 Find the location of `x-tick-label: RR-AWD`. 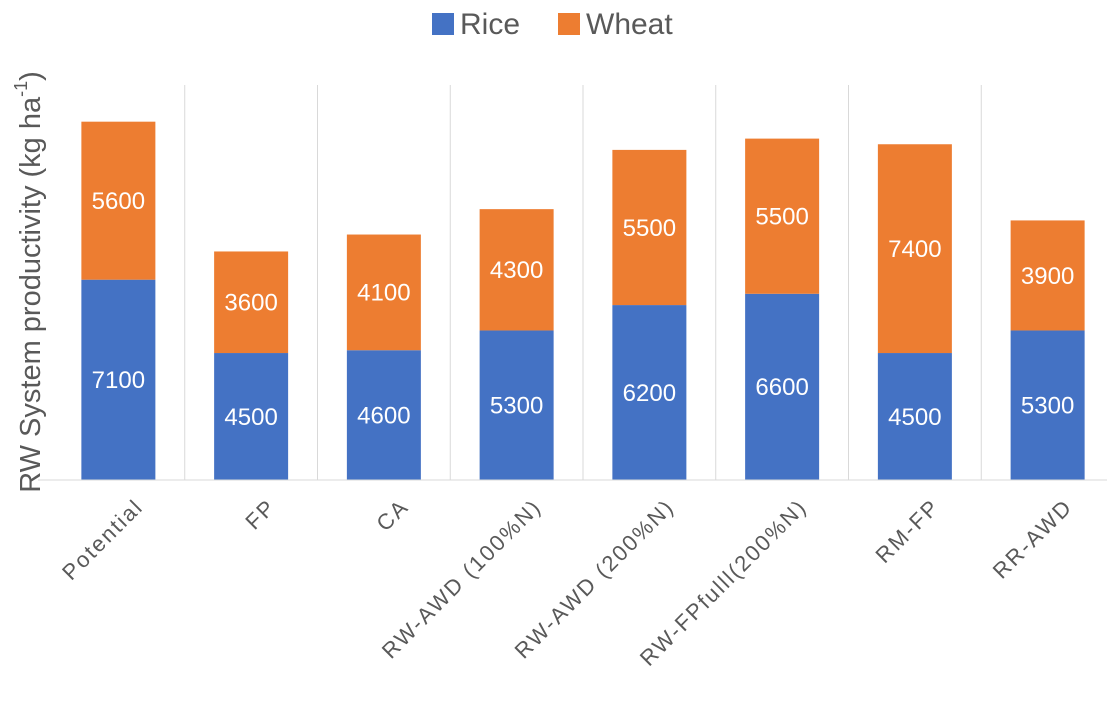

x-tick-label: RR-AWD is located at coordinates (1033, 539).